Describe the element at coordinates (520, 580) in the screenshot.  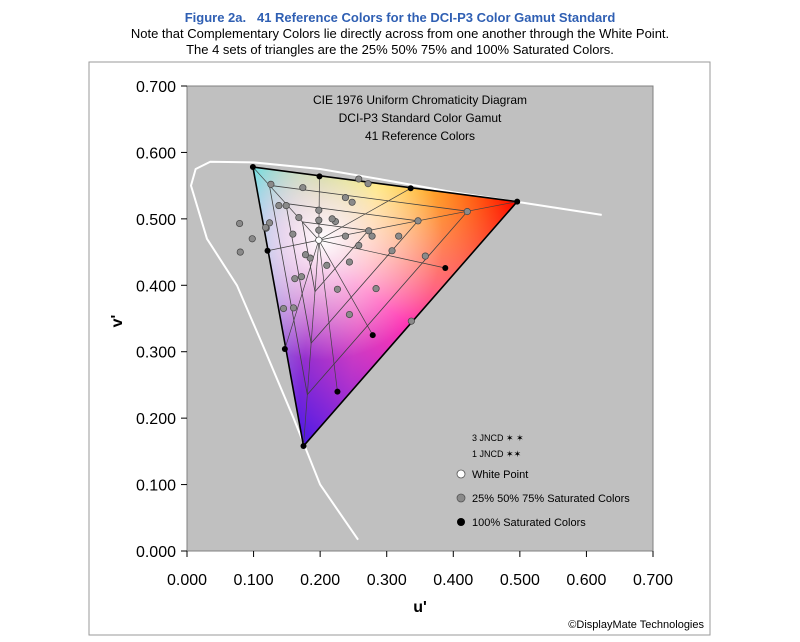
I see `x-tick-label: 0.500` at that location.